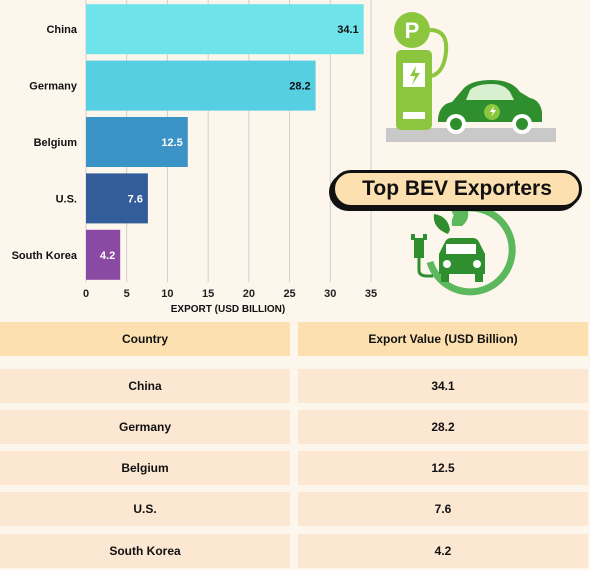 This screenshot has height=570, width=590. What do you see at coordinates (249, 294) in the screenshot?
I see `x-tick-label: 20` at bounding box center [249, 294].